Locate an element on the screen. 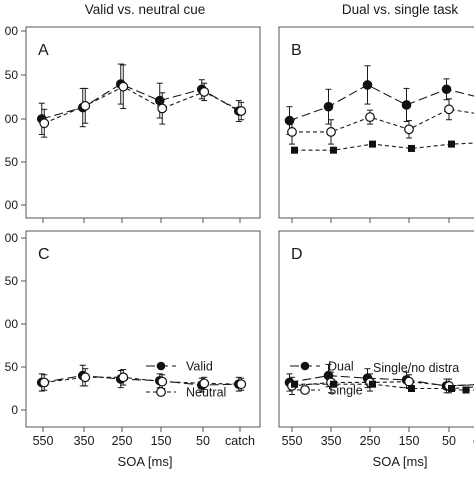 This screenshot has width=474, height=479. panel-label: C is located at coordinates (44, 254).